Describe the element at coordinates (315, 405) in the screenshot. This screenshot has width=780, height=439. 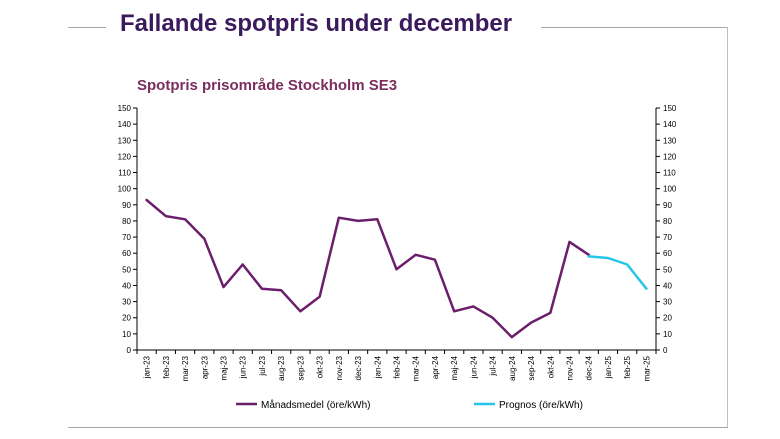
I see `legend-label: Månadsmedel (öre/kWh)` at that location.